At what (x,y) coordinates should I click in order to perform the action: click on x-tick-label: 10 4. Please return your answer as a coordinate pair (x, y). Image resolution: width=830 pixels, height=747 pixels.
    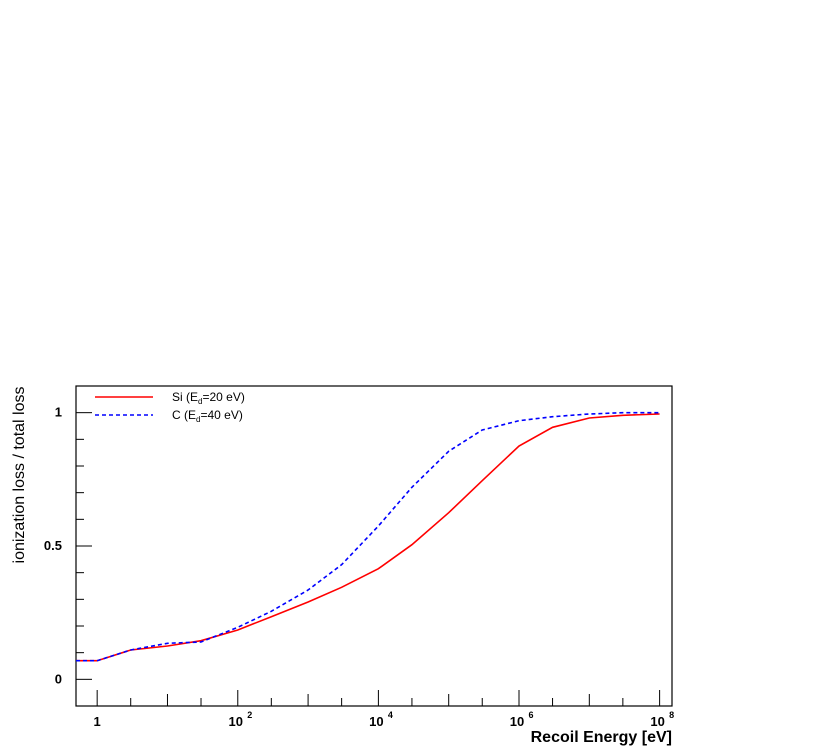
    Looking at the image, I should click on (381, 719).